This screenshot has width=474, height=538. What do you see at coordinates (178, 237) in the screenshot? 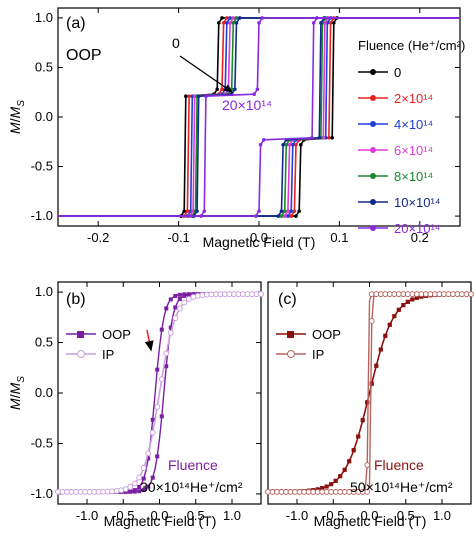
I see `panel-a-xtick-label: -0.1` at bounding box center [178, 237].